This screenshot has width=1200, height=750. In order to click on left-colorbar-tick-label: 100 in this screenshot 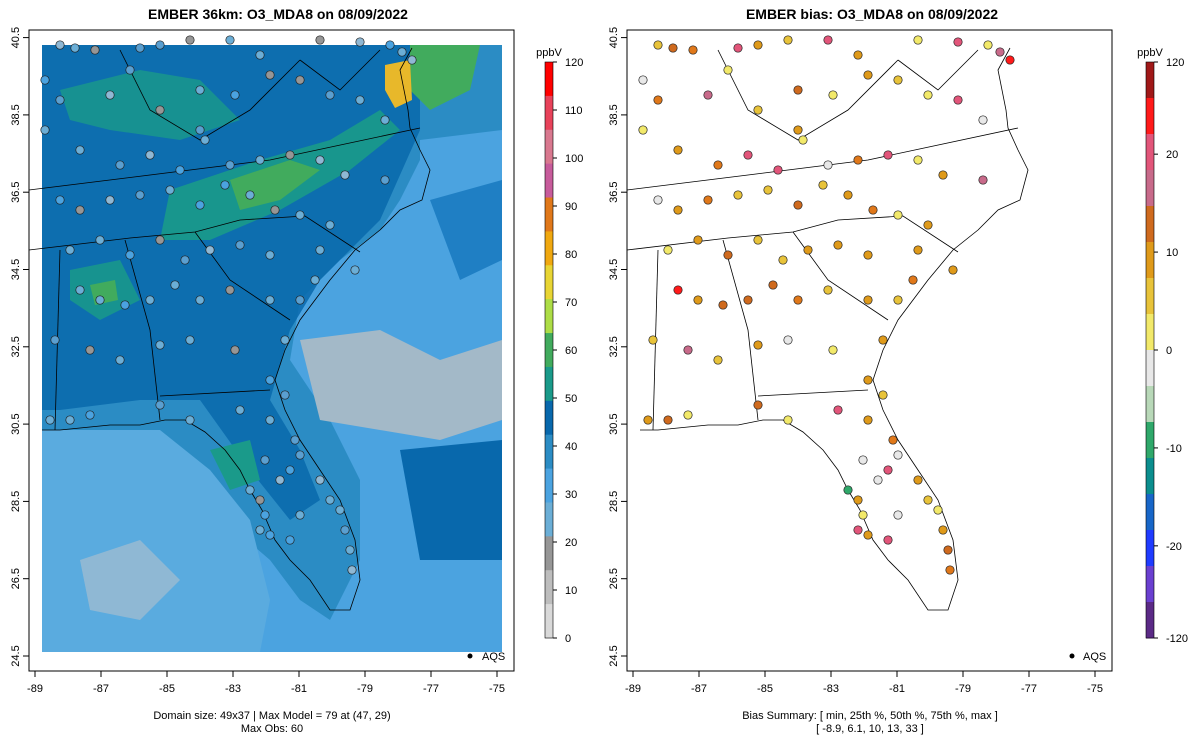, I will do `click(574, 159)`.